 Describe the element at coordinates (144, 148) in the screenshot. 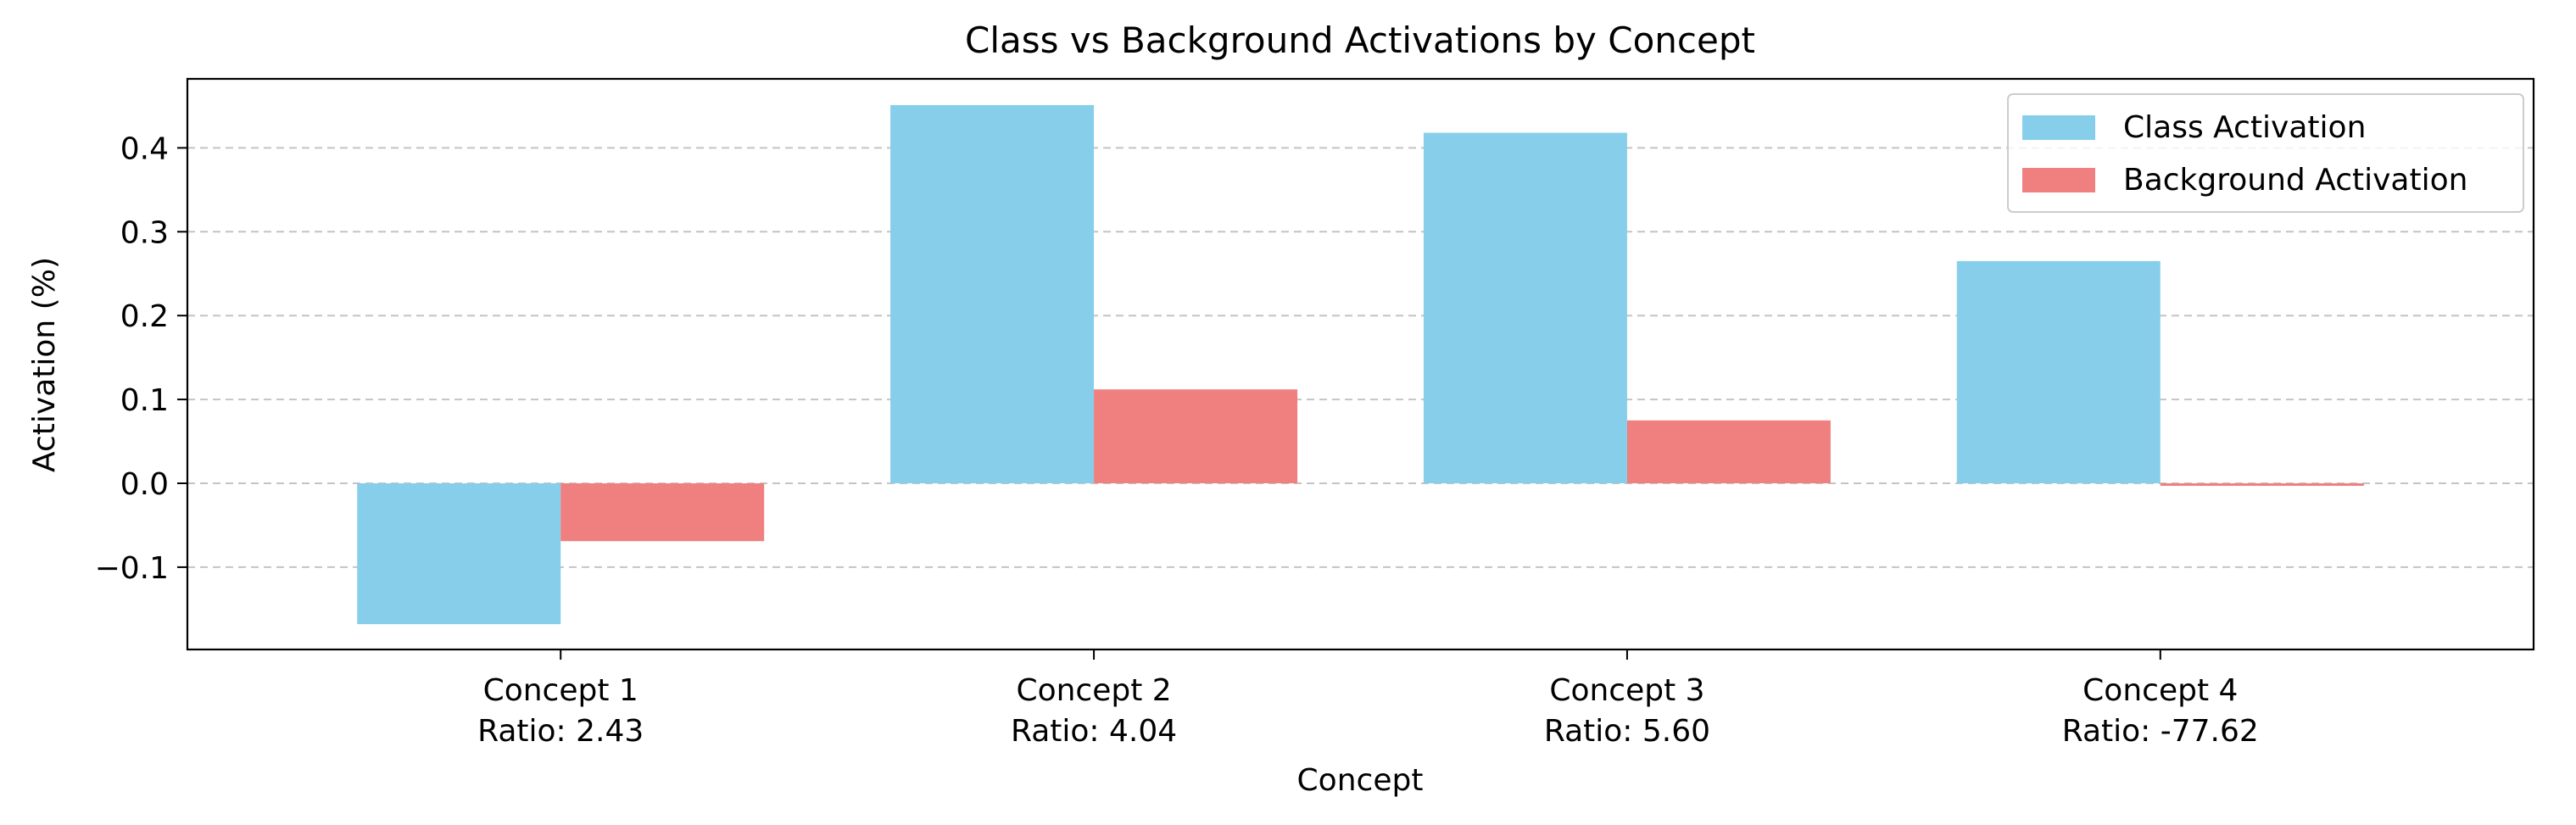

I see `y-tick-label: 0.4` at that location.